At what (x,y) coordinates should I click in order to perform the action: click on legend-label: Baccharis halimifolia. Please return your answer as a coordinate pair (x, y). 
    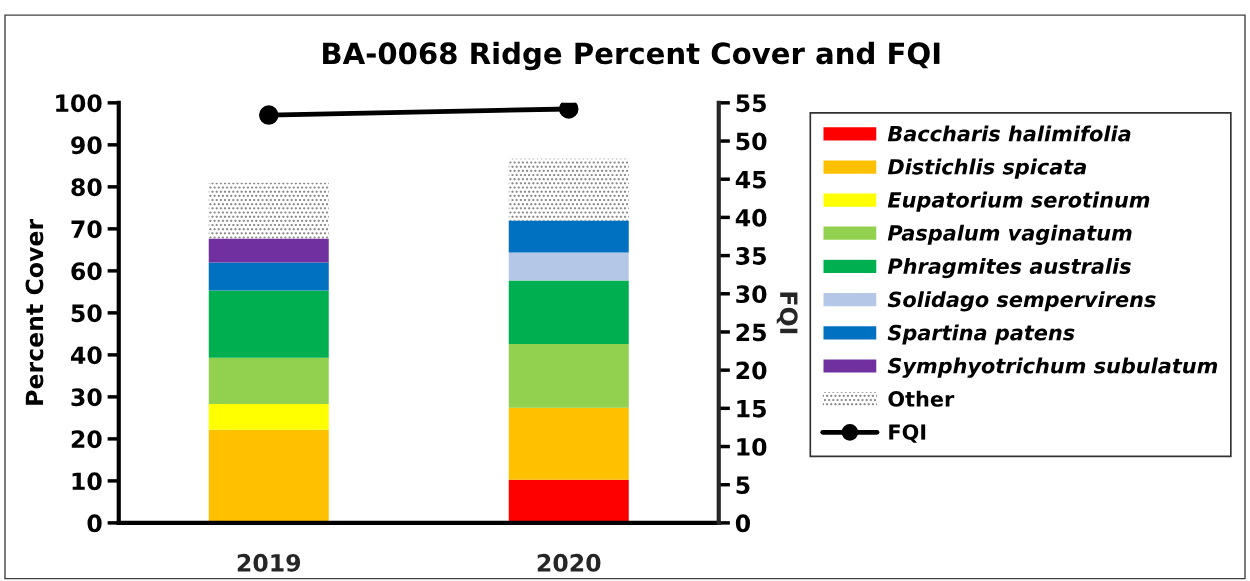
    Looking at the image, I should click on (1009, 133).